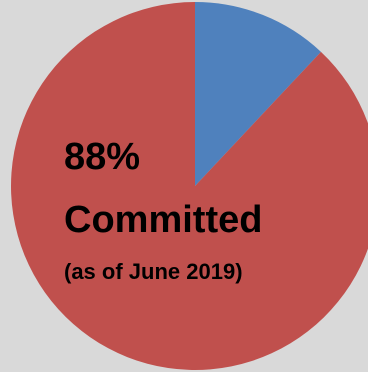  What do you see at coordinates (102, 157) in the screenshot?
I see `committed-percent-label: 88%` at bounding box center [102, 157].